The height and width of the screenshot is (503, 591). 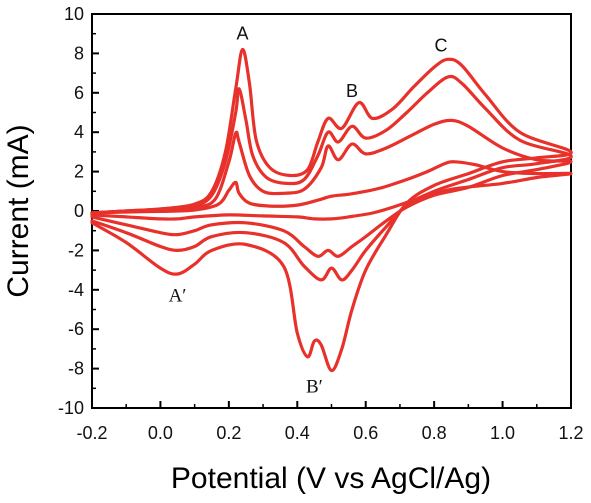 What do you see at coordinates (329, 433) in the screenshot?
I see `x-tick-labels: -0.2 0.0 0.2 0.4 0.6 0.8 1.0 1.2` at bounding box center [329, 433].